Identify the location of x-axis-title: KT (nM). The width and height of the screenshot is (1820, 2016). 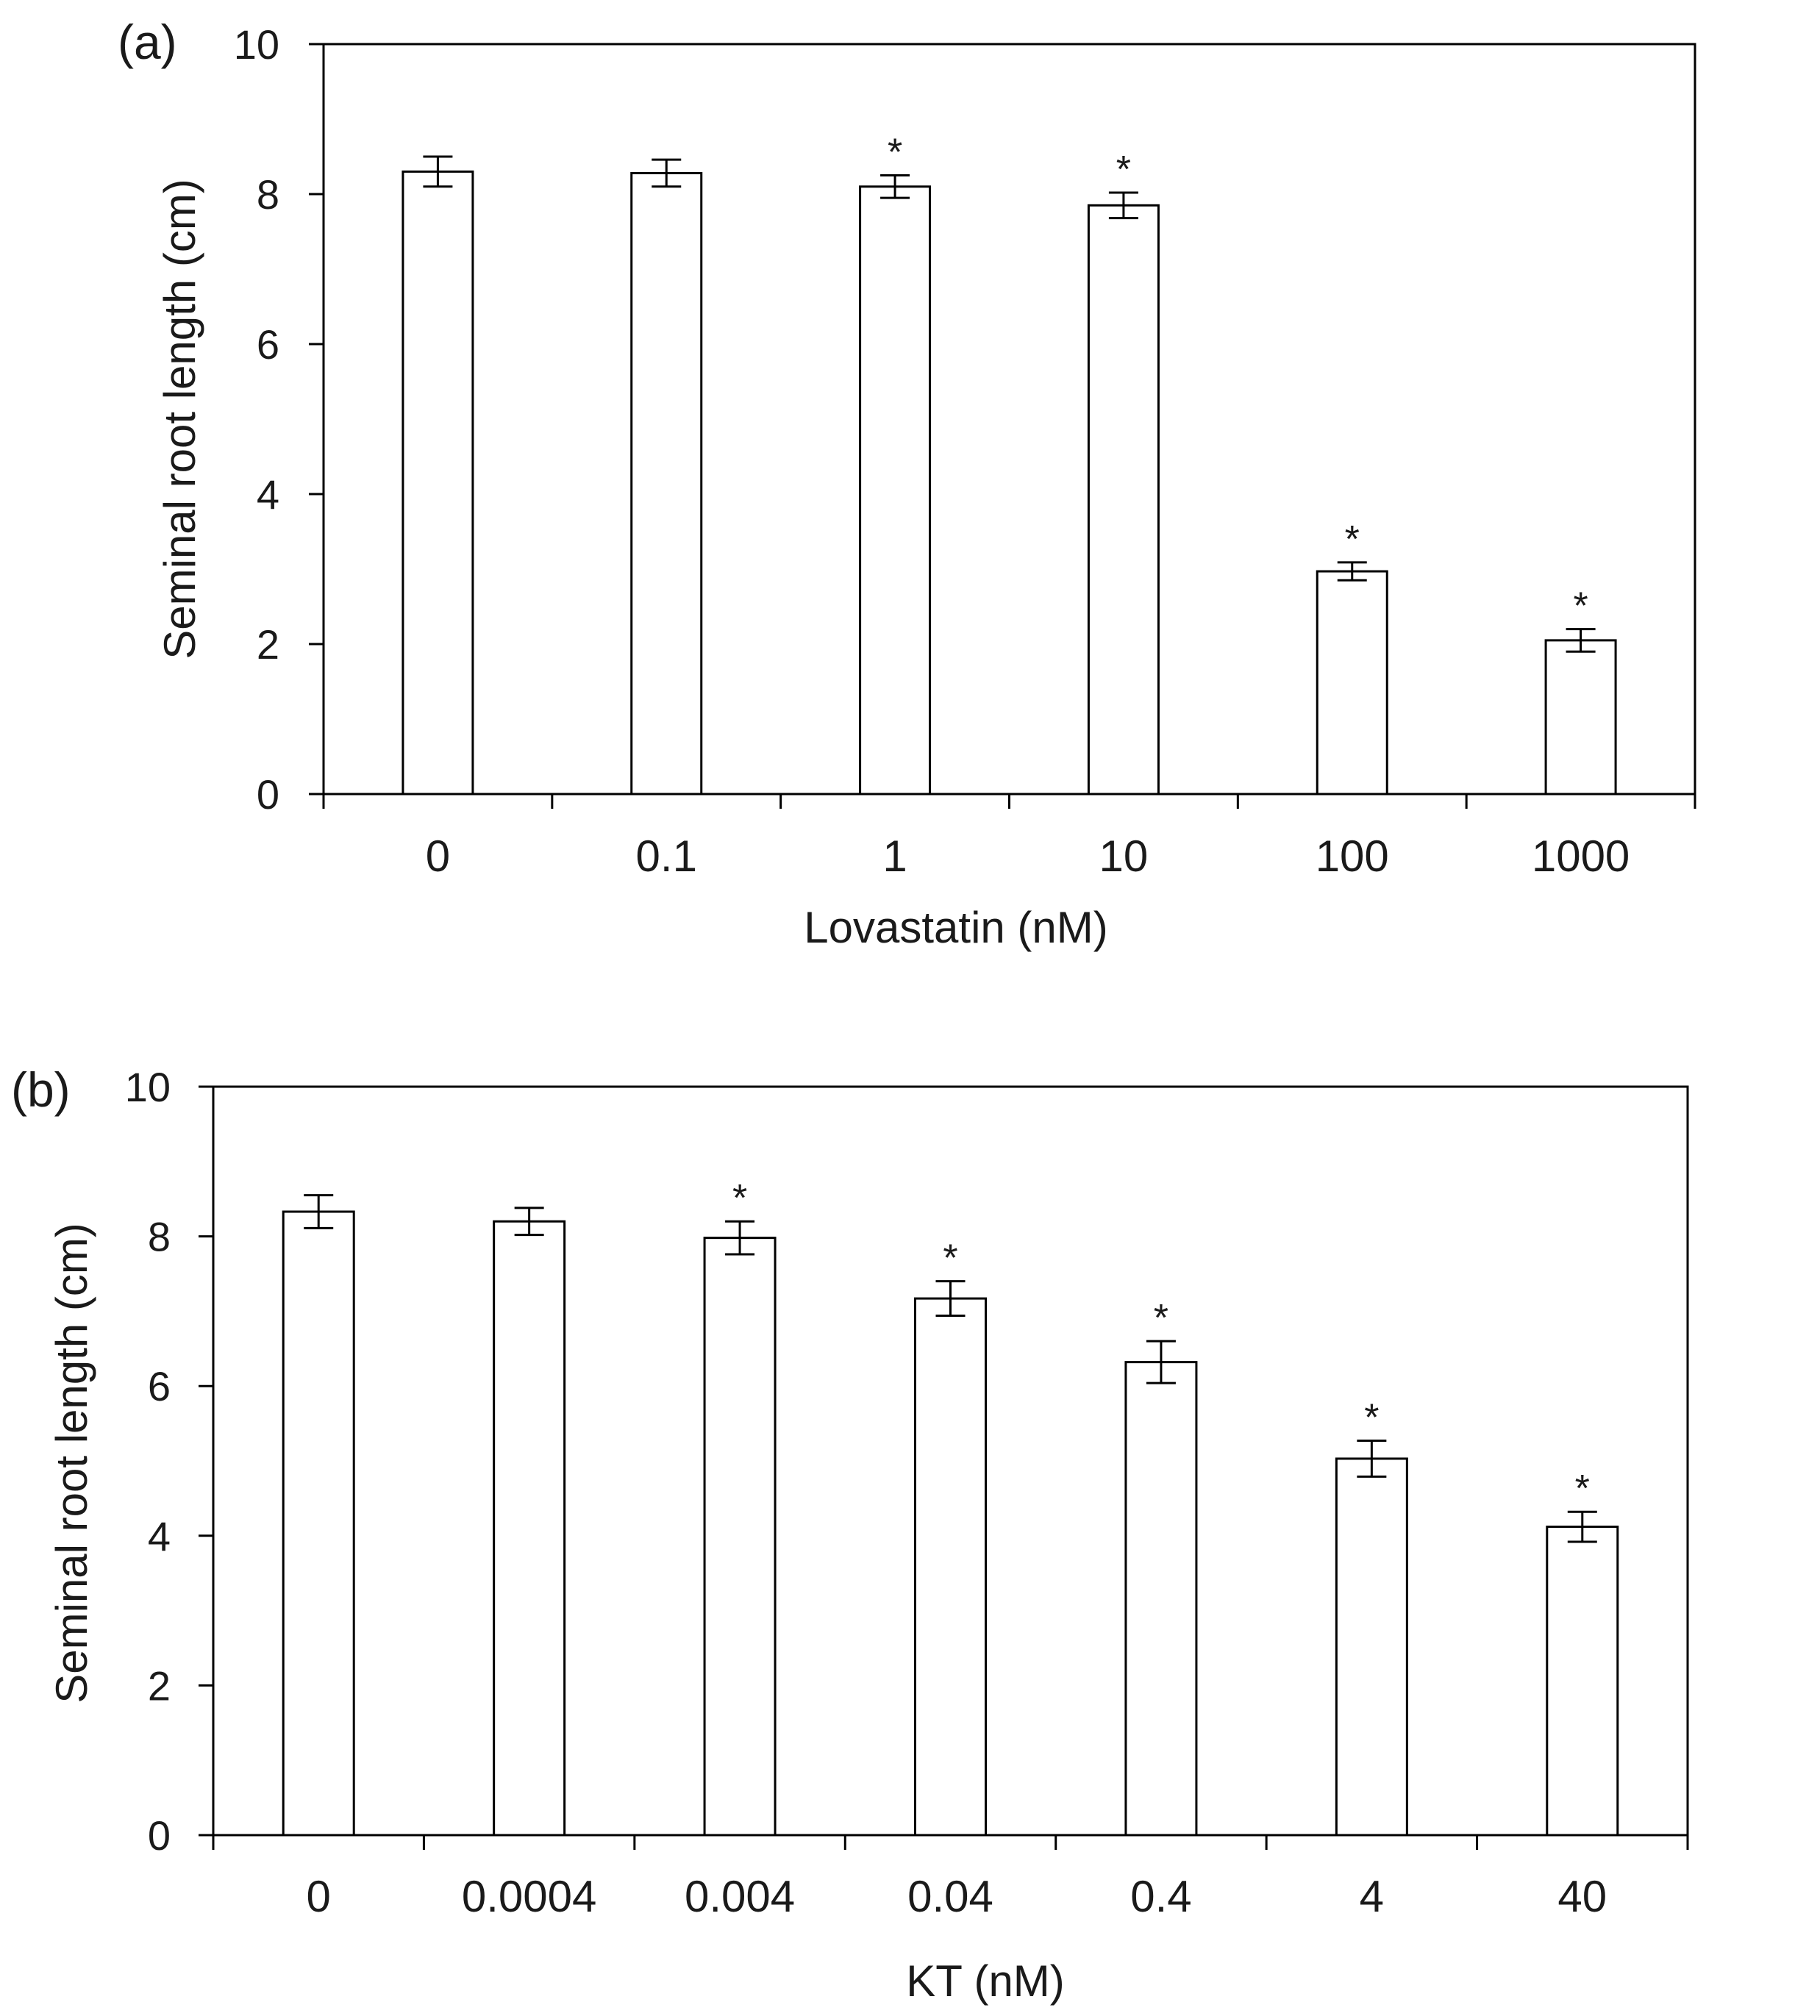
(985, 1981).